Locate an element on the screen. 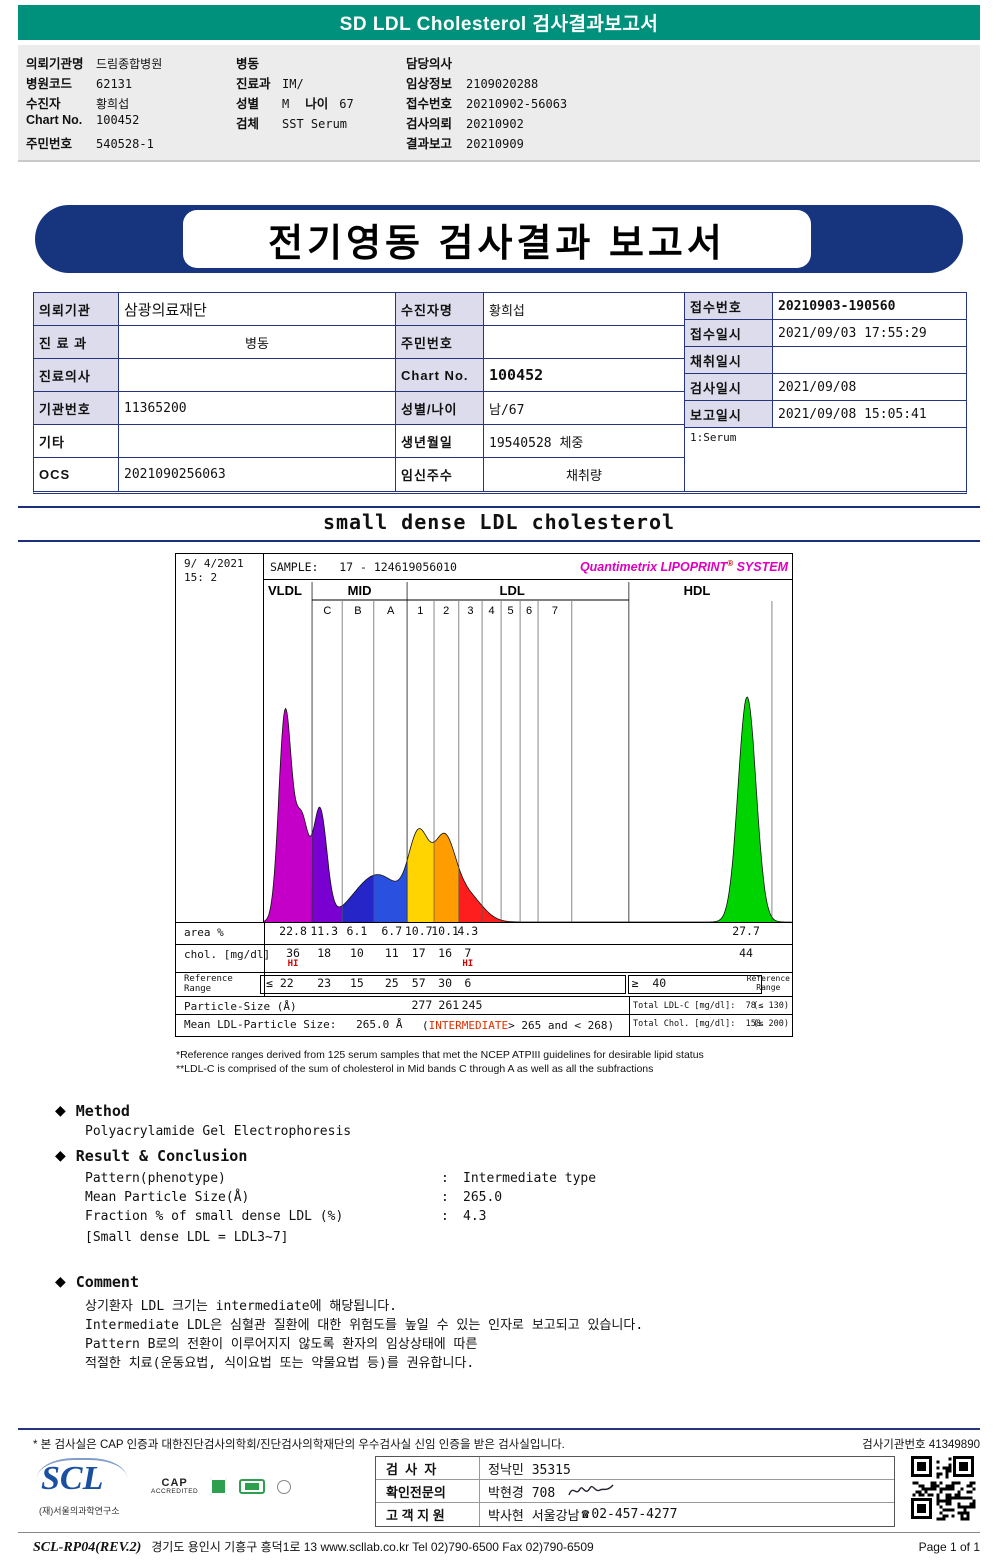 The width and height of the screenshot is (998, 1564). patient-field: 결과보고 20210909 is located at coordinates (693, 143).